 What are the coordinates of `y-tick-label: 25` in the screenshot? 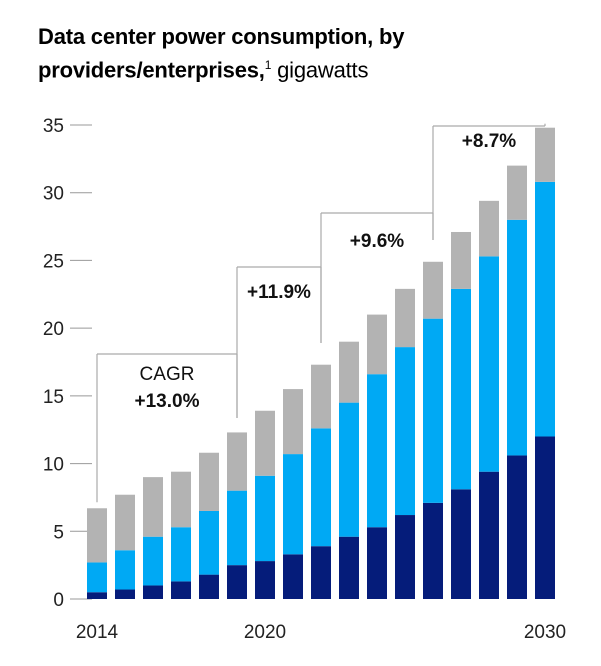 It's located at (53, 261).